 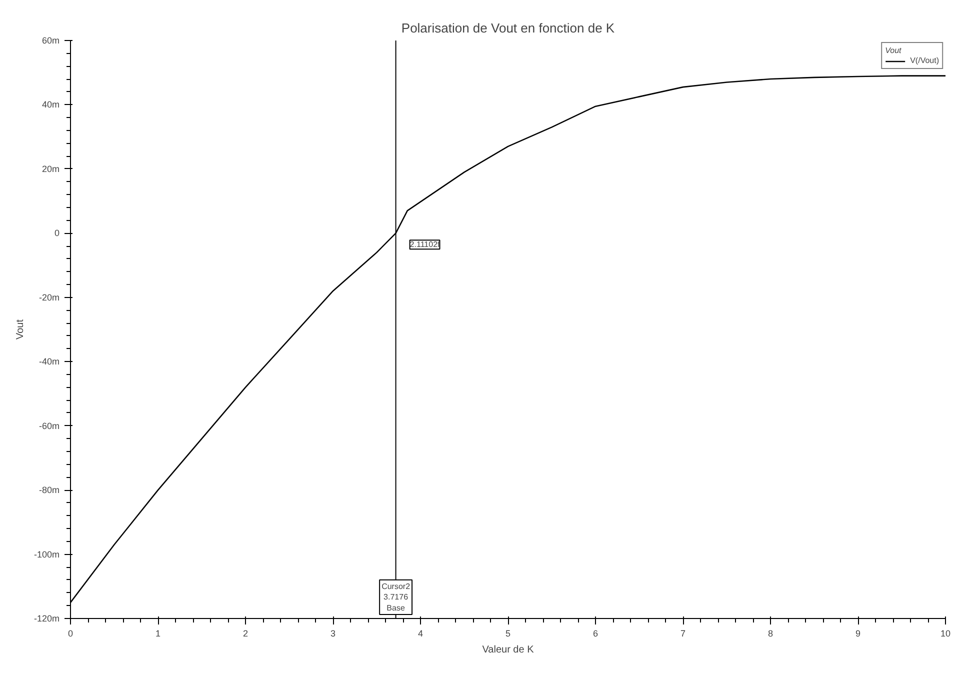 What do you see at coordinates (20, 329) in the screenshot?
I see `y-axis-title: Vout` at bounding box center [20, 329].